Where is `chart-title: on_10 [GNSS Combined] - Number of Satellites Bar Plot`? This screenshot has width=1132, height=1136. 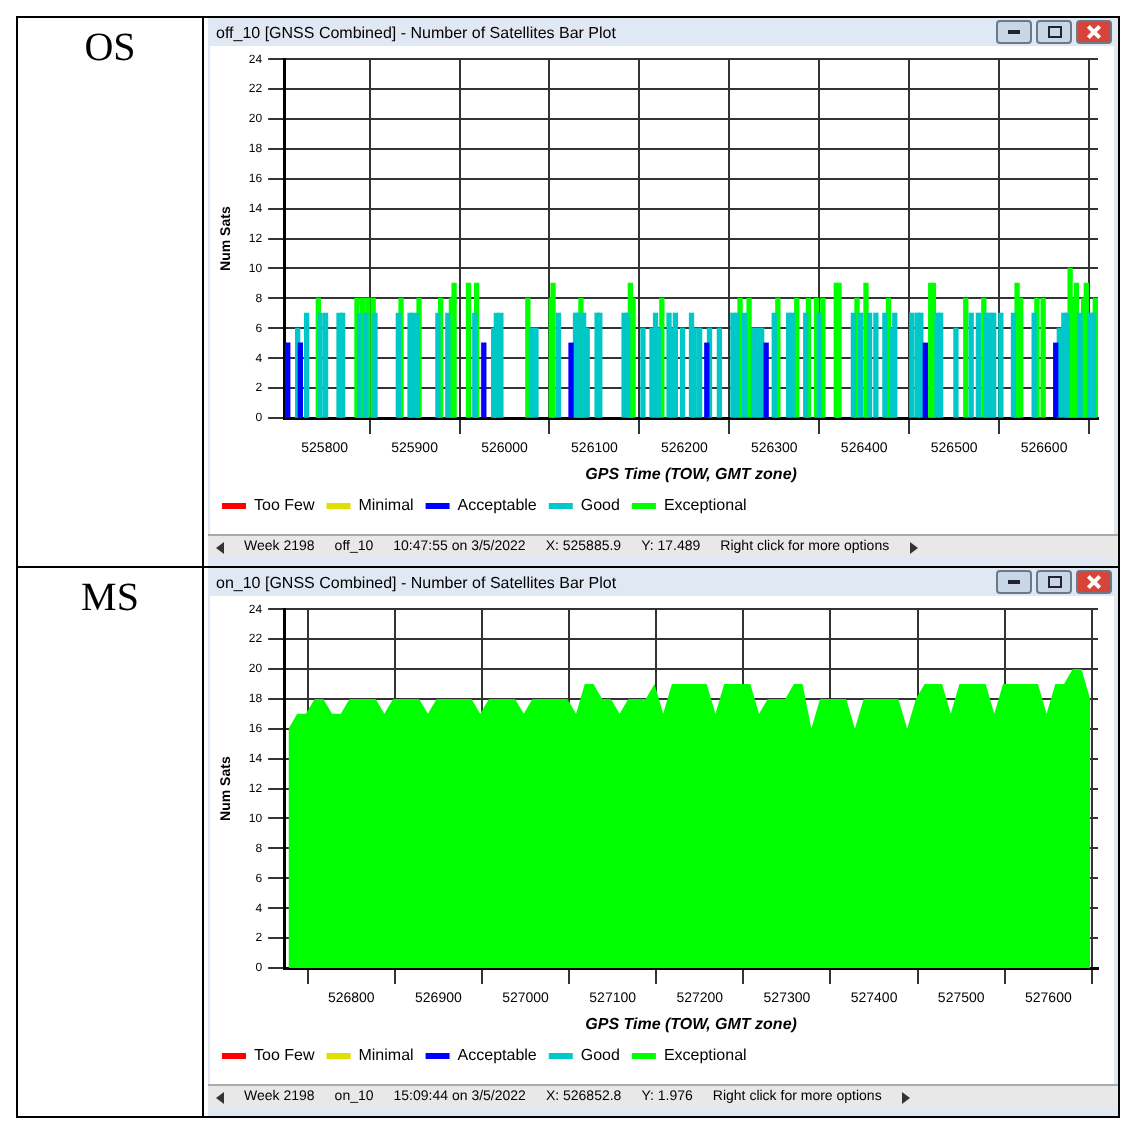
chart-title: on_10 [GNSS Combined] - Number of Satellites Bar Plot is located at coordinates (417, 582).